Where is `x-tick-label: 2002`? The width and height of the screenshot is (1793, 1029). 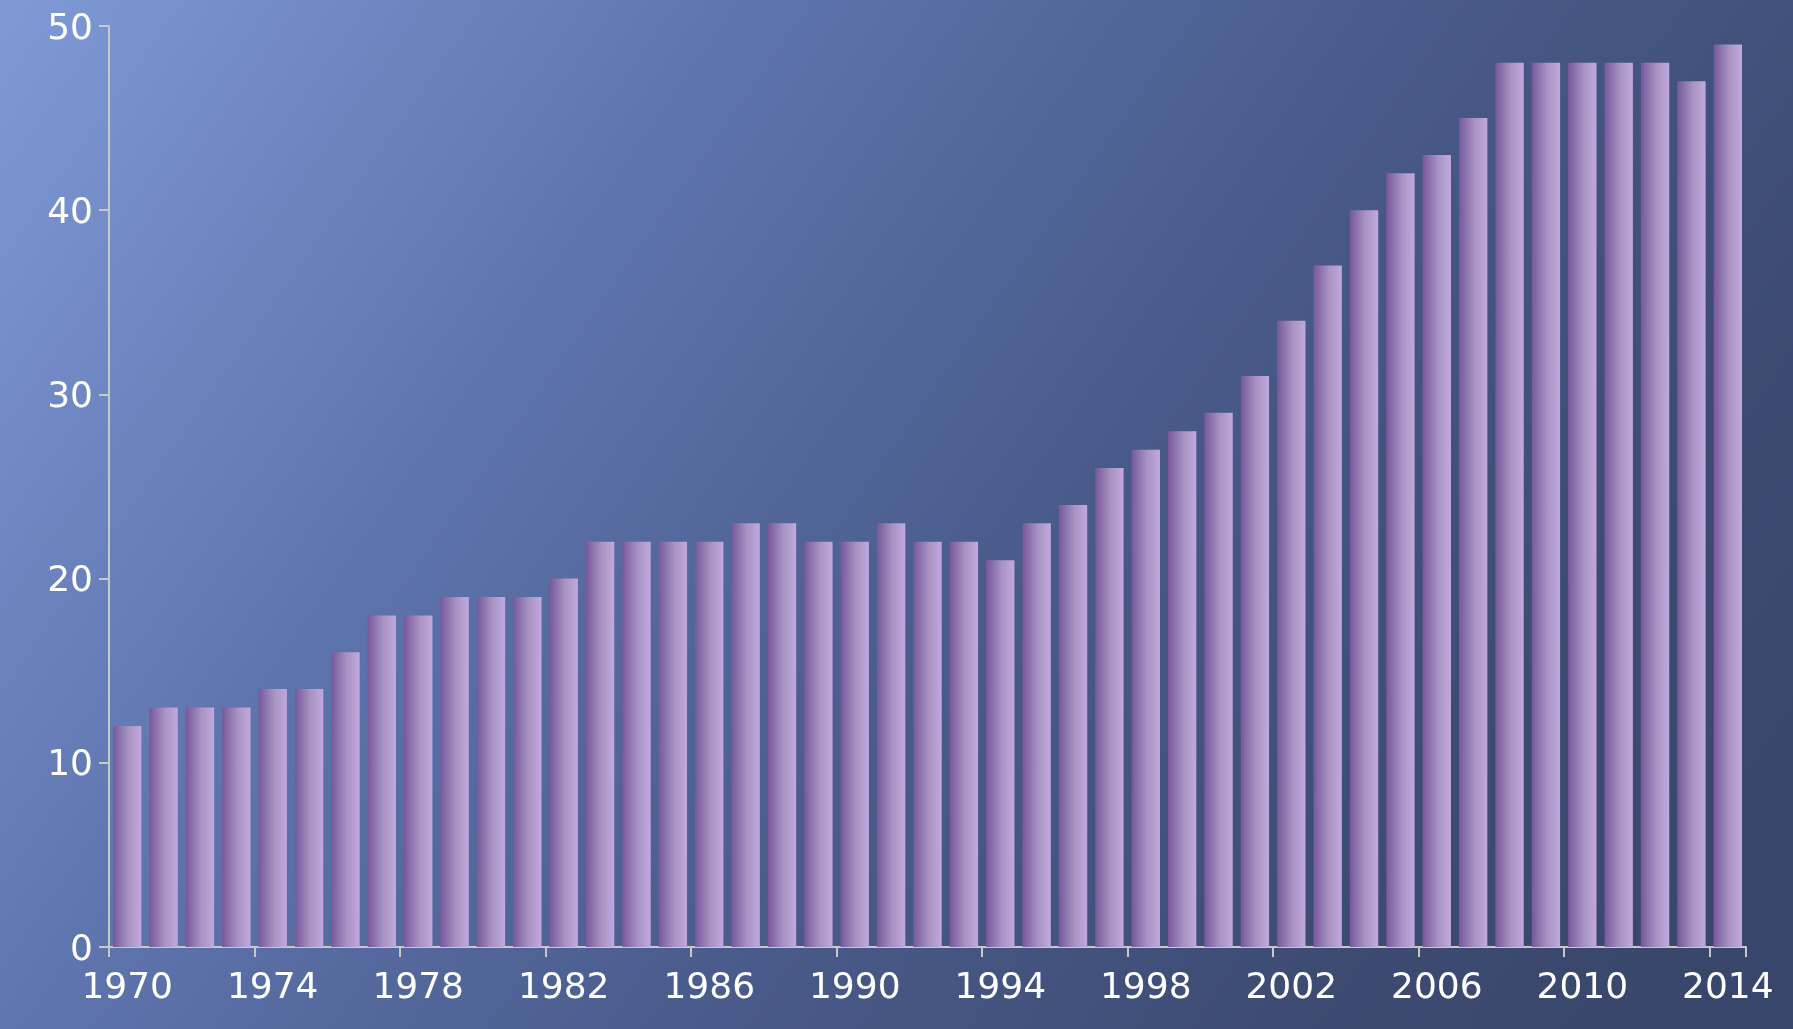 x-tick-label: 2002 is located at coordinates (1291, 985).